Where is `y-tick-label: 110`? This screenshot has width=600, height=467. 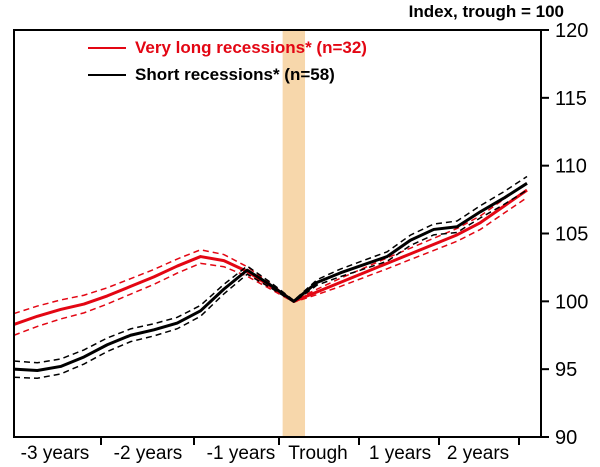
y-tick-label: 110 is located at coordinates (571, 167).